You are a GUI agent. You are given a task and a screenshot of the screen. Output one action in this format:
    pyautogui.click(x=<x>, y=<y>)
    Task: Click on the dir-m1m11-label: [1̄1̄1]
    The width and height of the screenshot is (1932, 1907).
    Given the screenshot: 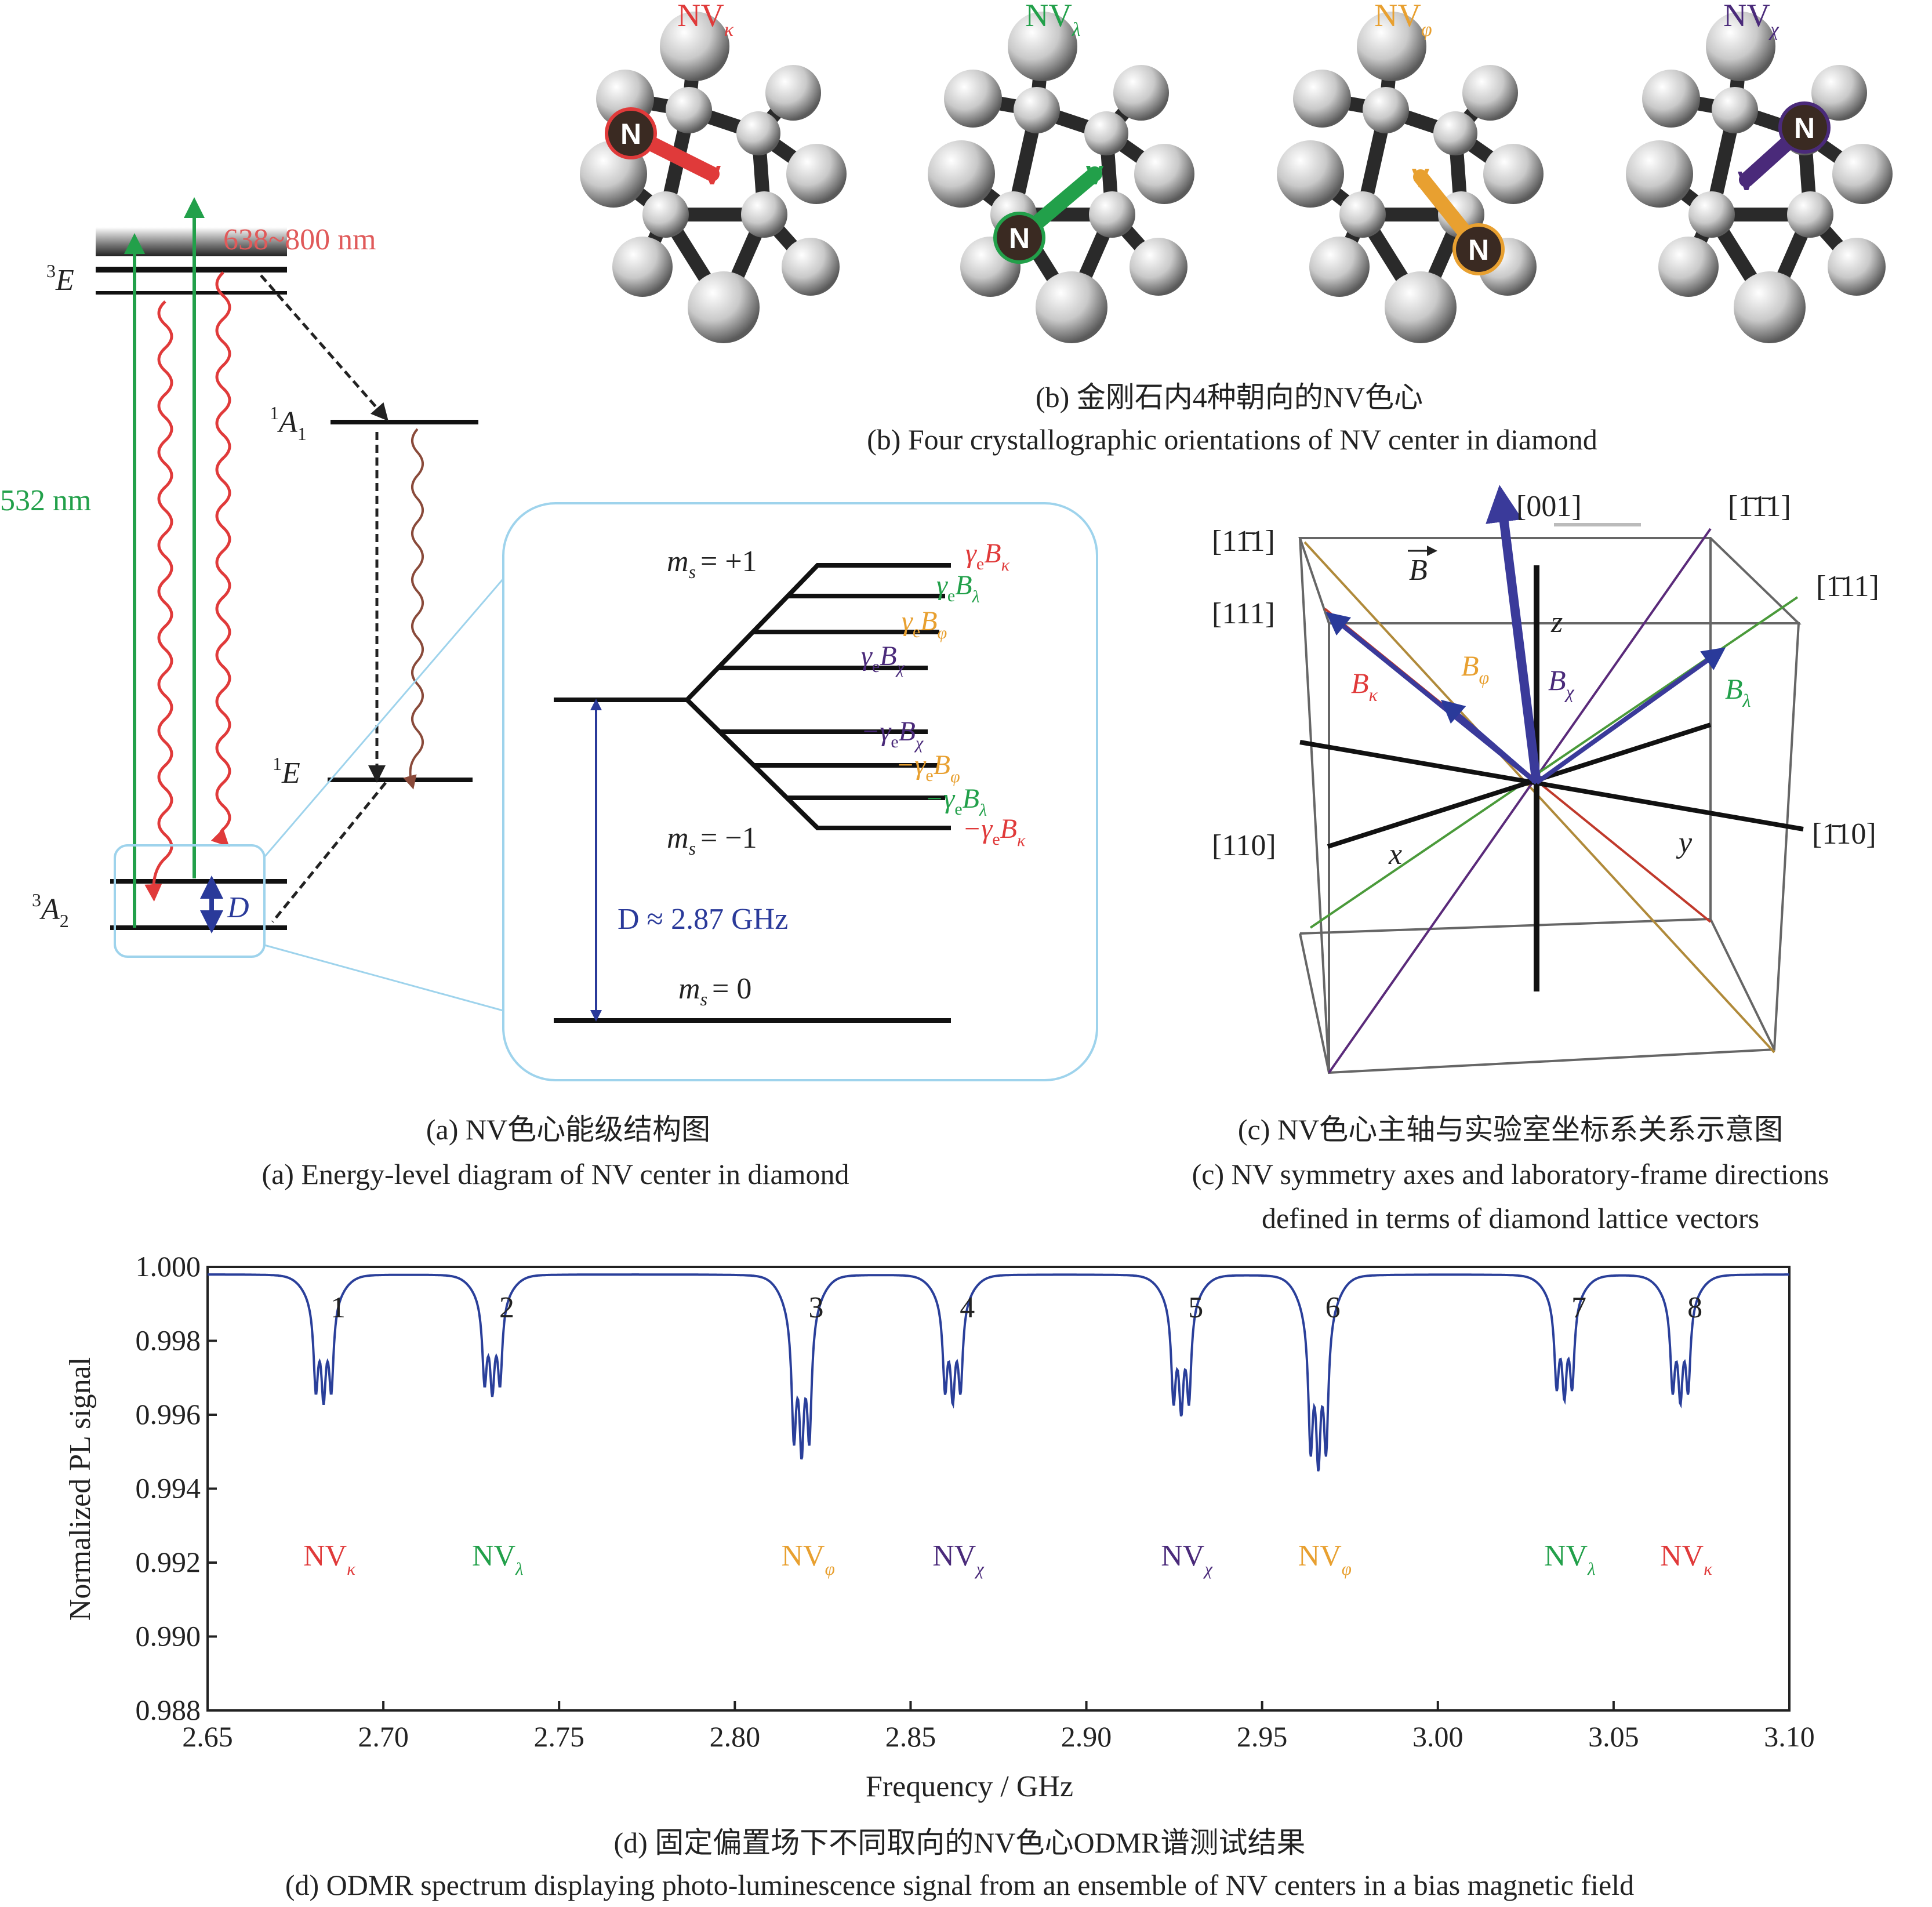 What is the action you would take?
    pyautogui.click(x=1760, y=507)
    